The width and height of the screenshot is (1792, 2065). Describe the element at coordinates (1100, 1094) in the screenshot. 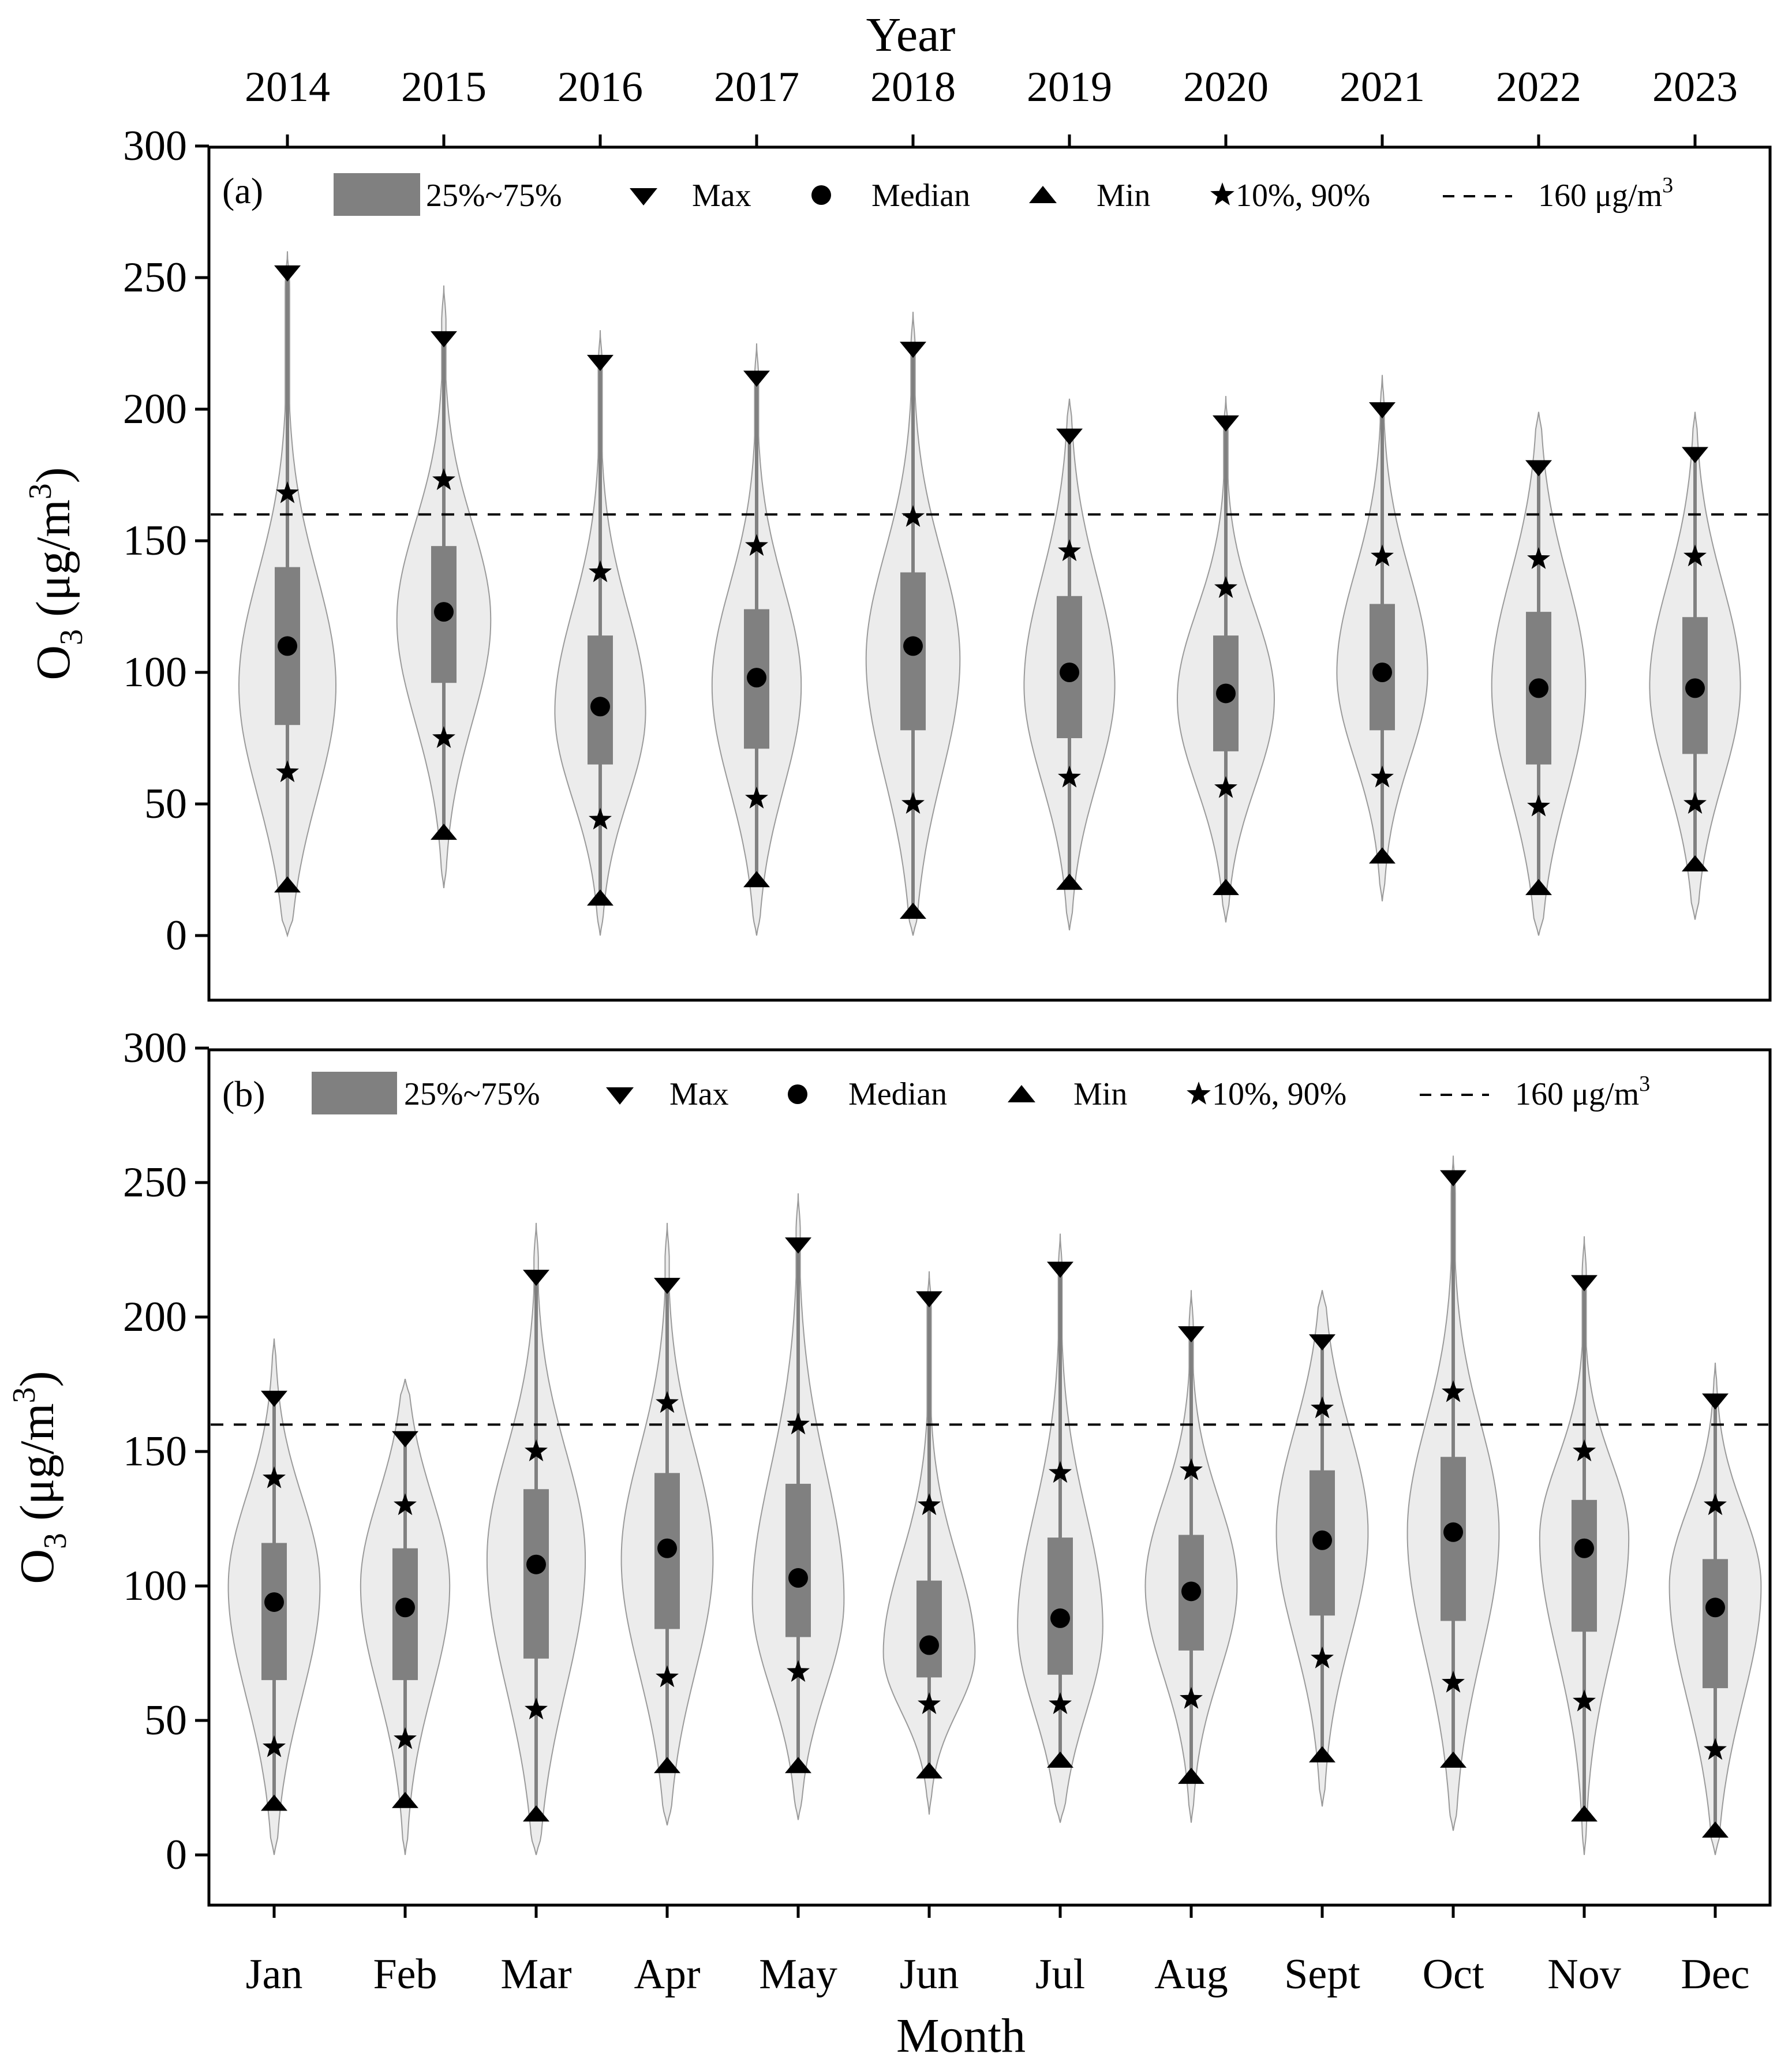

I see `legend-min-label-b: Min` at that location.